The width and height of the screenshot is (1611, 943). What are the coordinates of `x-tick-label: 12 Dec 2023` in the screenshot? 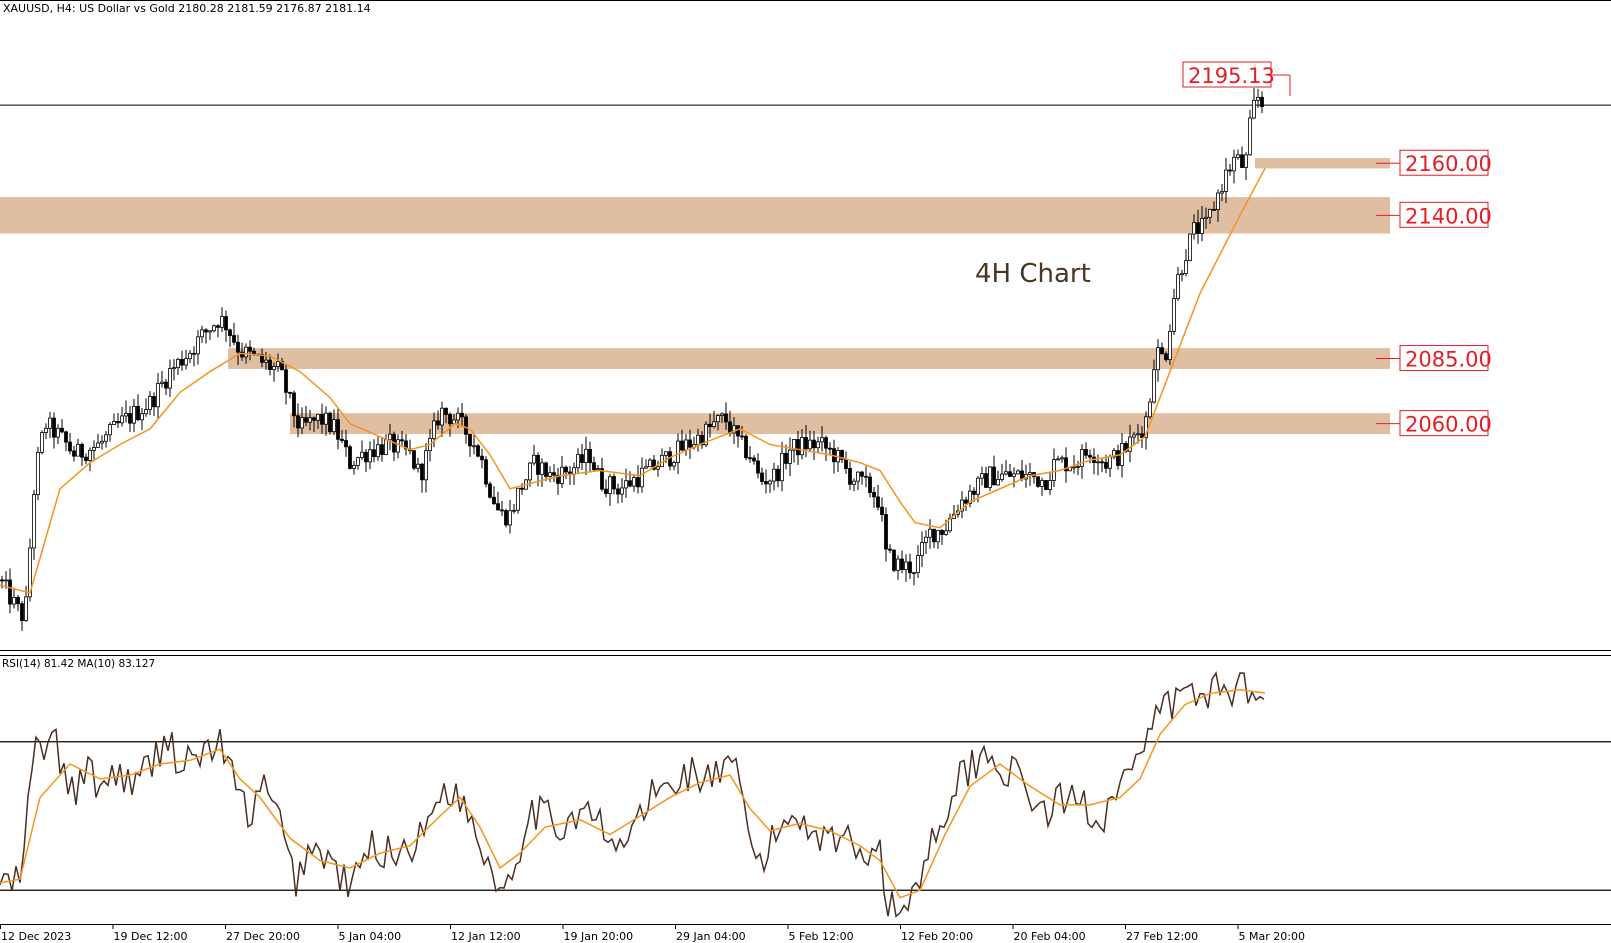 It's located at (36, 936).